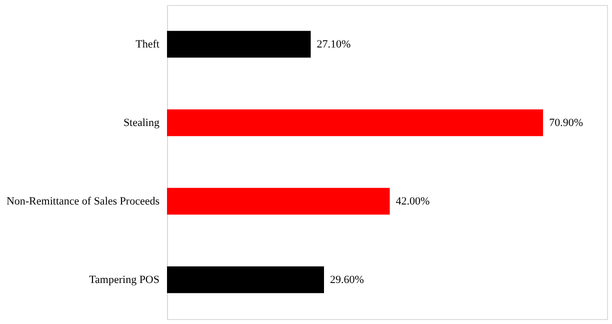 The height and width of the screenshot is (324, 612). I want to click on y-tick-label: Theft, so click(148, 44).